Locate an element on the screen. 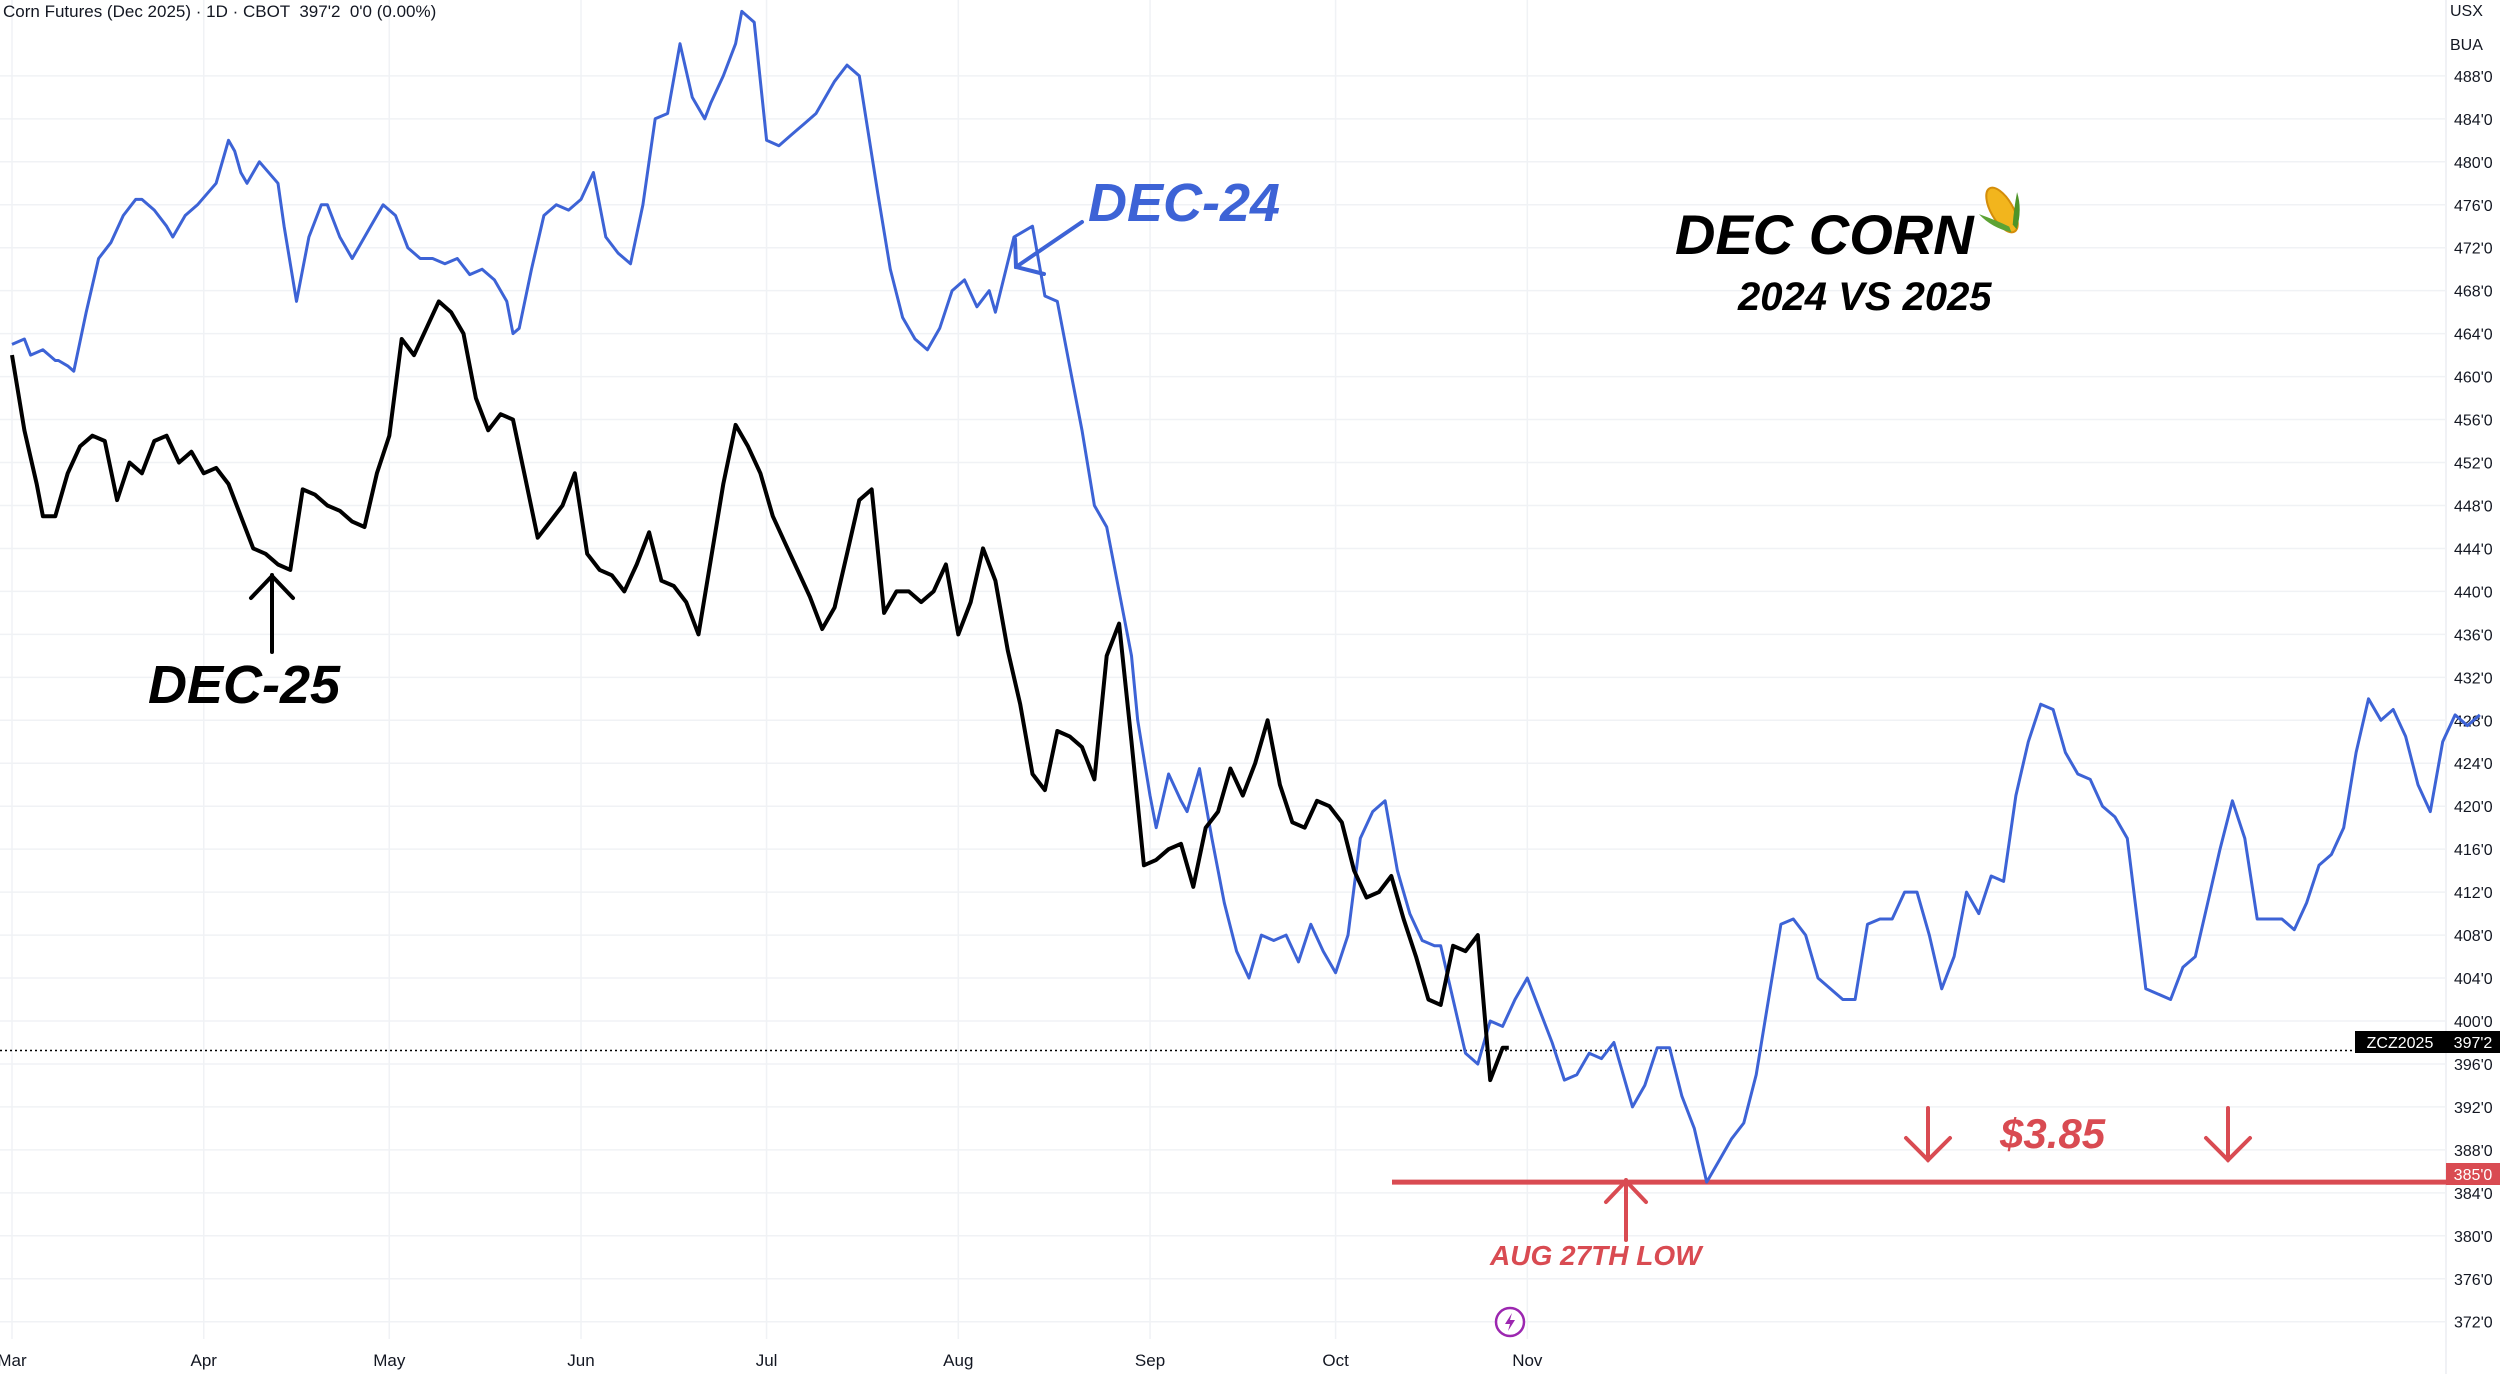  current-ticker-text: ZCZ2025 is located at coordinates (2400, 1043).